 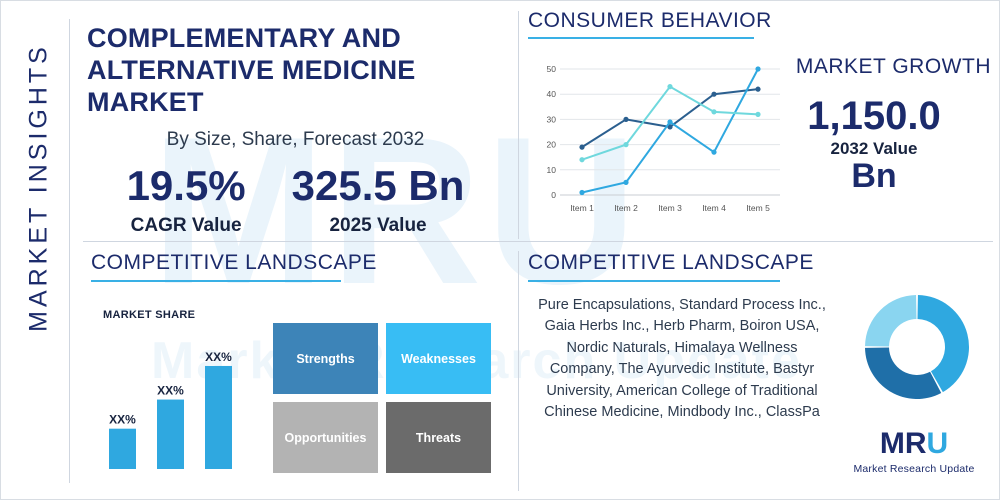 I want to click on svg-text: Item 5, so click(x=758, y=208).